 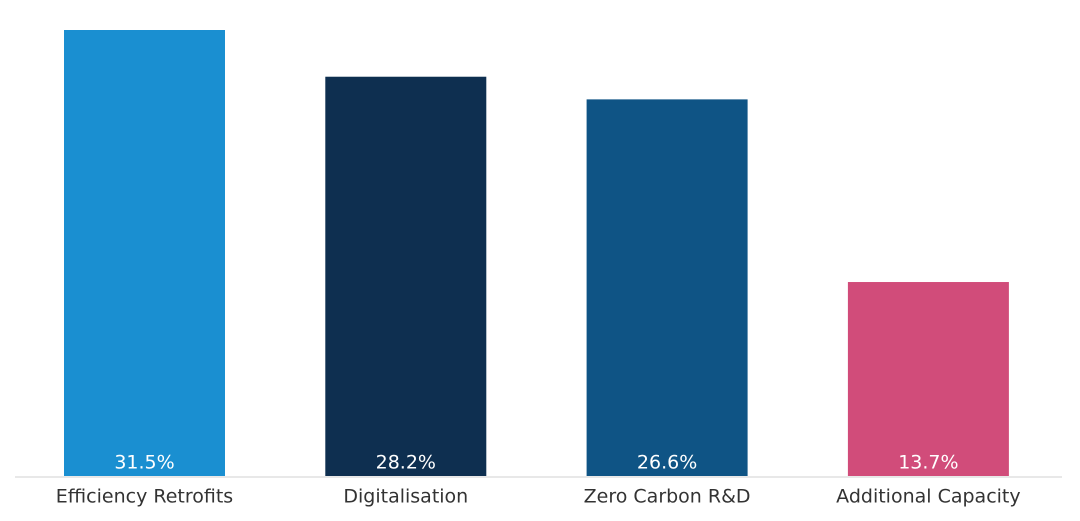 What do you see at coordinates (667, 463) in the screenshot?
I see `value-label: 26.6%` at bounding box center [667, 463].